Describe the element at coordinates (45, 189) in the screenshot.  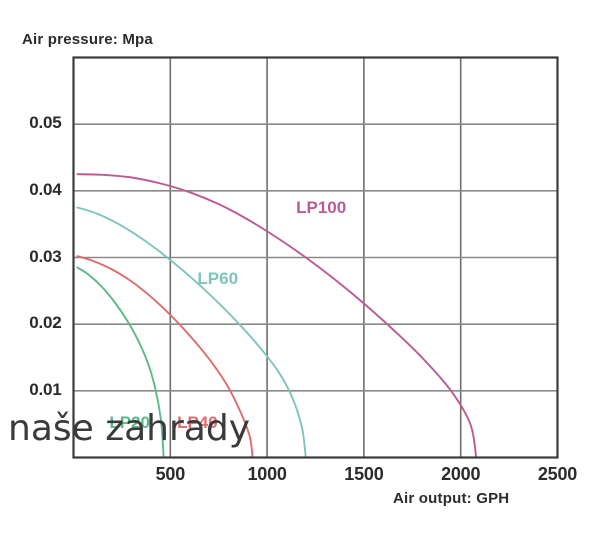
I see `y-axis-tick-label: 0.04` at that location.